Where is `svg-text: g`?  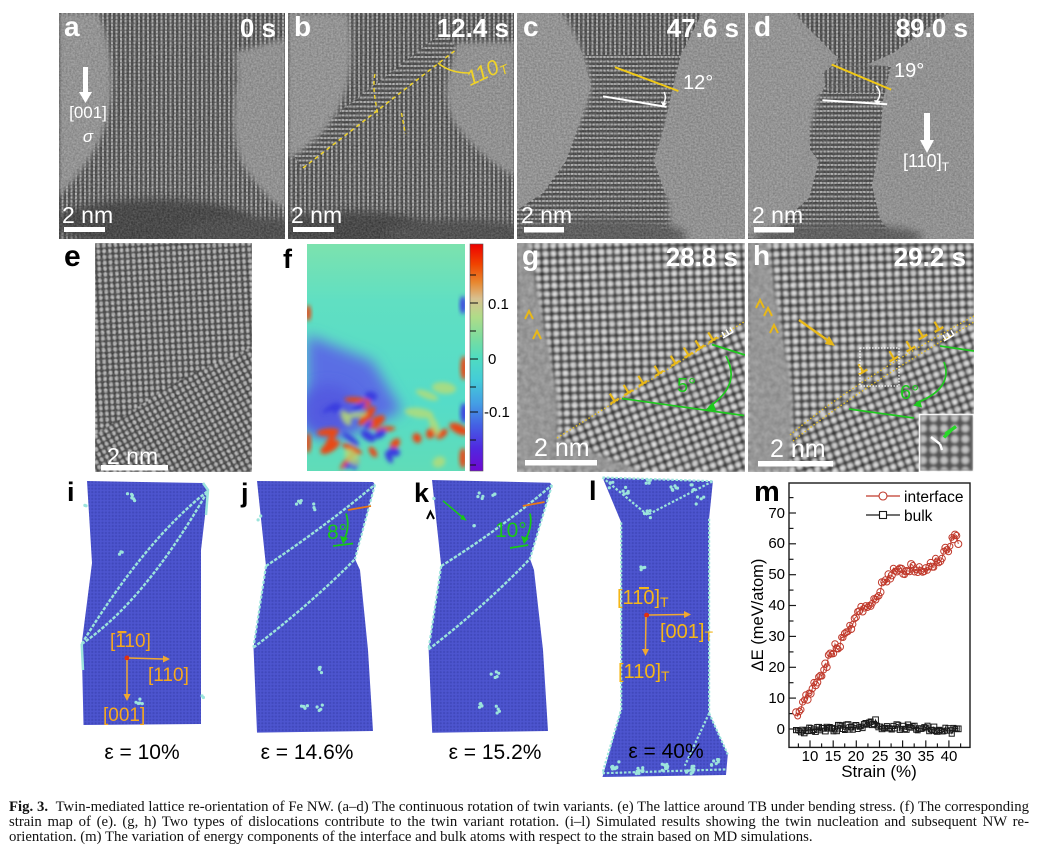 svg-text: g is located at coordinates (530, 257).